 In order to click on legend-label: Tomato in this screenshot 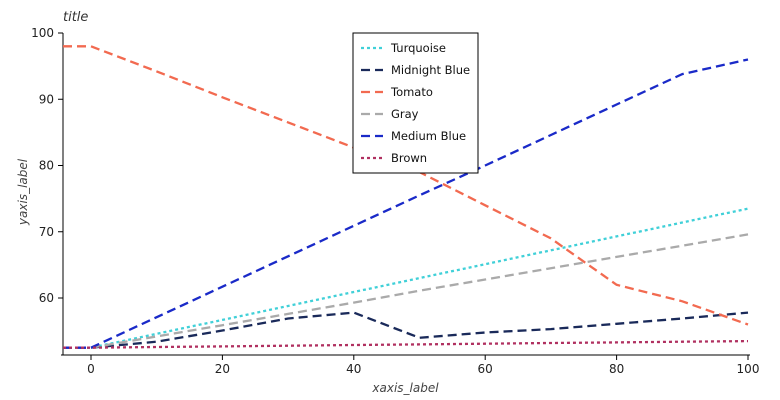, I will do `click(411, 92)`.